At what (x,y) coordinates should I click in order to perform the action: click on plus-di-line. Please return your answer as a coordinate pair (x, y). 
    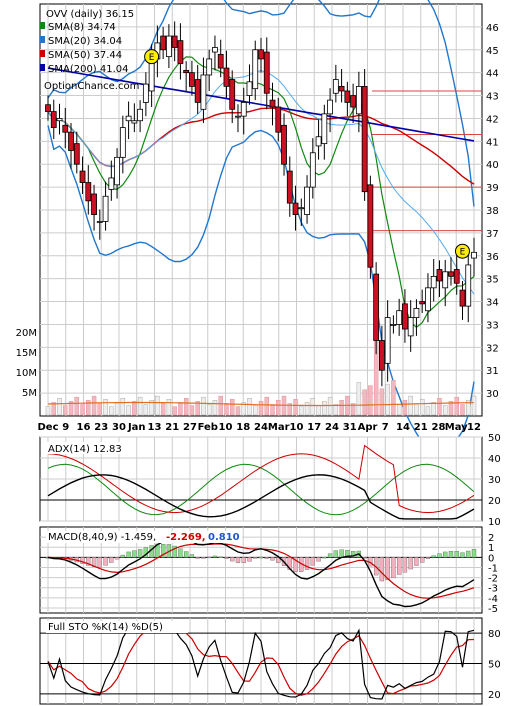
    Looking at the image, I should click on (261, 489).